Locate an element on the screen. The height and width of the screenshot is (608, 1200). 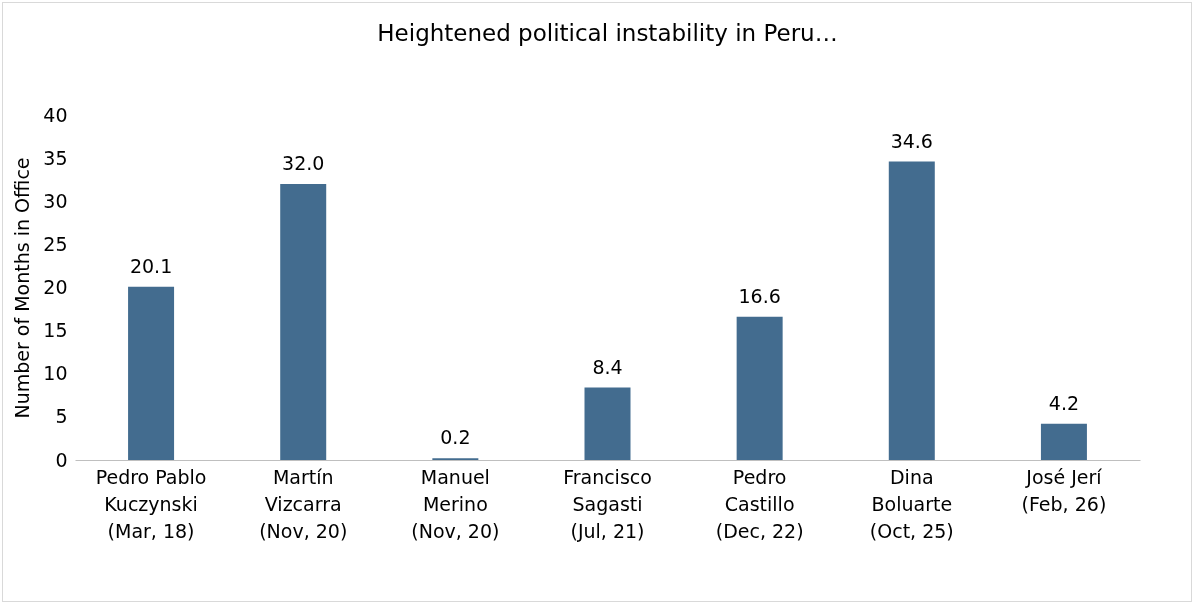
data-label: 34.6 is located at coordinates (911, 140).